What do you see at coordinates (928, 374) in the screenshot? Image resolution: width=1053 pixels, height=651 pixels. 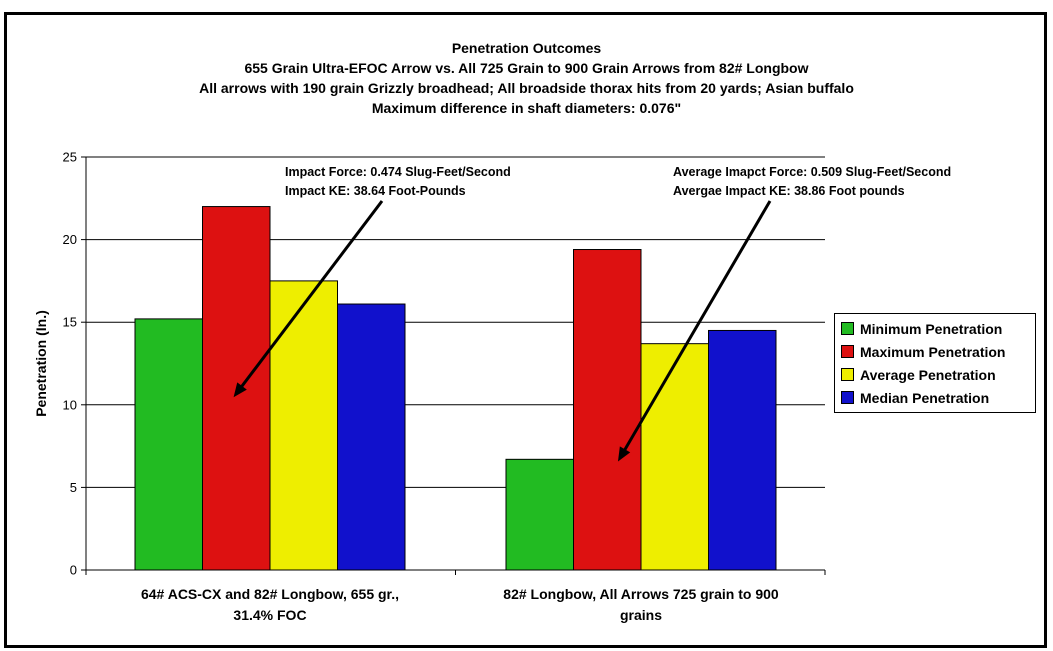 I see `legend-label: Average Penetration` at bounding box center [928, 374].